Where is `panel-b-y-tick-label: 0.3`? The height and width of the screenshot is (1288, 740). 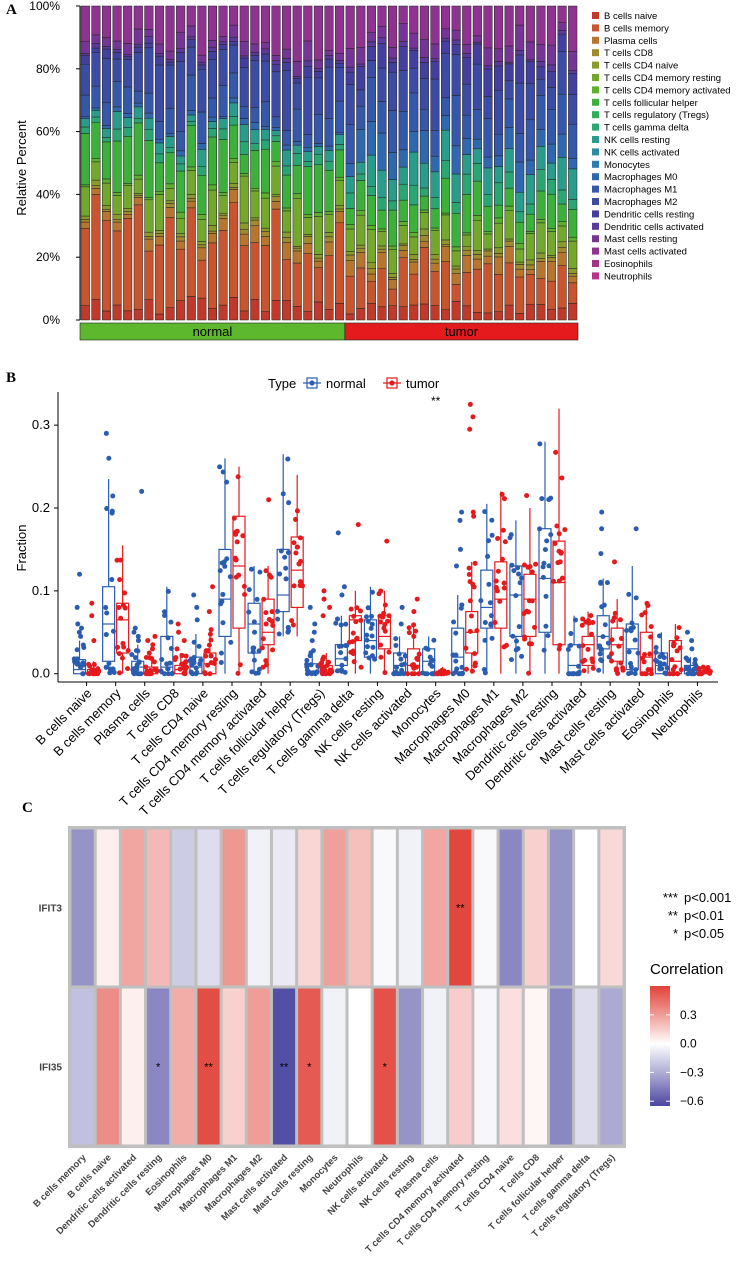
panel-b-y-tick-label: 0.3 is located at coordinates (41, 424).